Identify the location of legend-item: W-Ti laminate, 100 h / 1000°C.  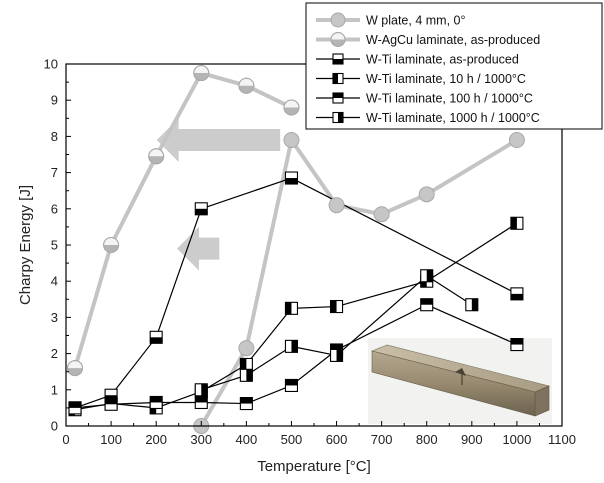
(424, 99).